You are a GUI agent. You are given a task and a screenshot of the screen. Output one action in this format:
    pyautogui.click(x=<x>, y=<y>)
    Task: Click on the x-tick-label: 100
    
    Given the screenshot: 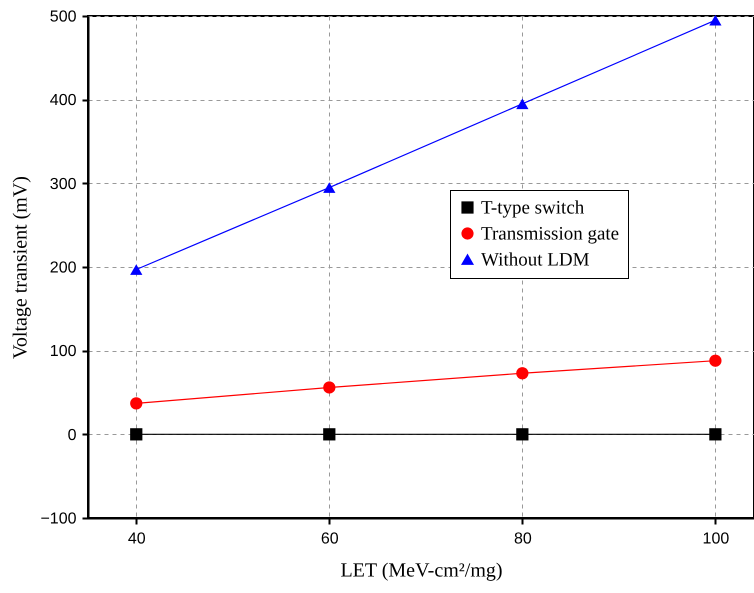 What is the action you would take?
    pyautogui.click(x=716, y=539)
    